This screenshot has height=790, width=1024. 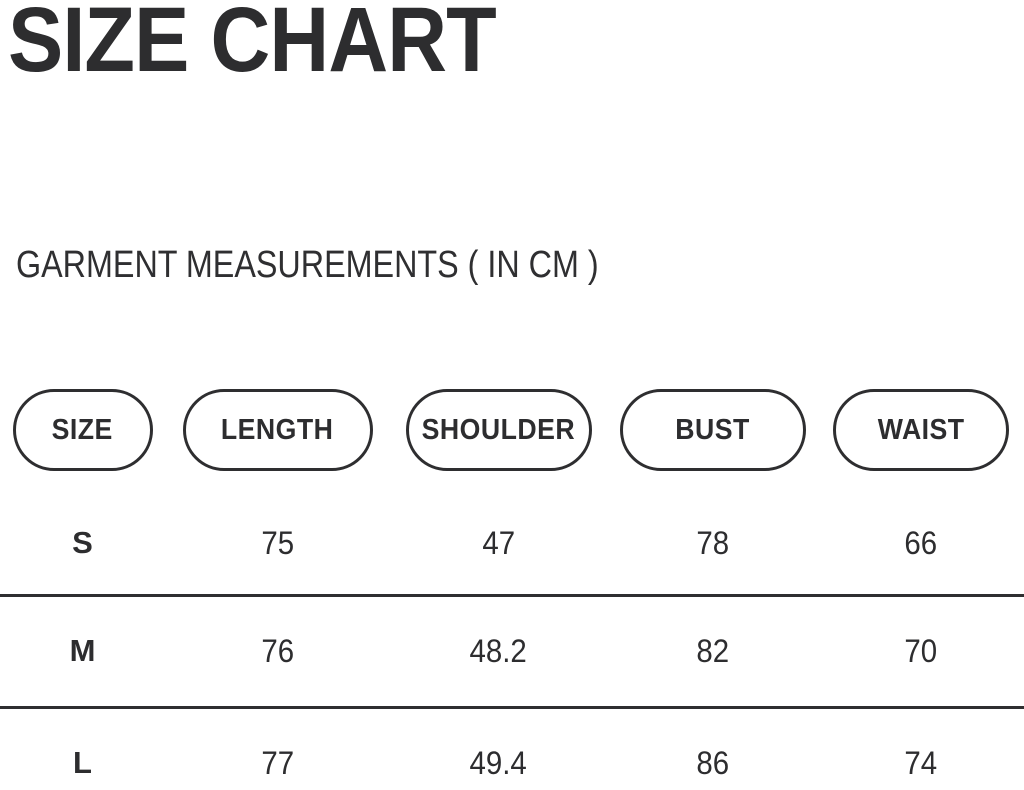 I want to click on cell-length: 76, so click(x=277, y=651).